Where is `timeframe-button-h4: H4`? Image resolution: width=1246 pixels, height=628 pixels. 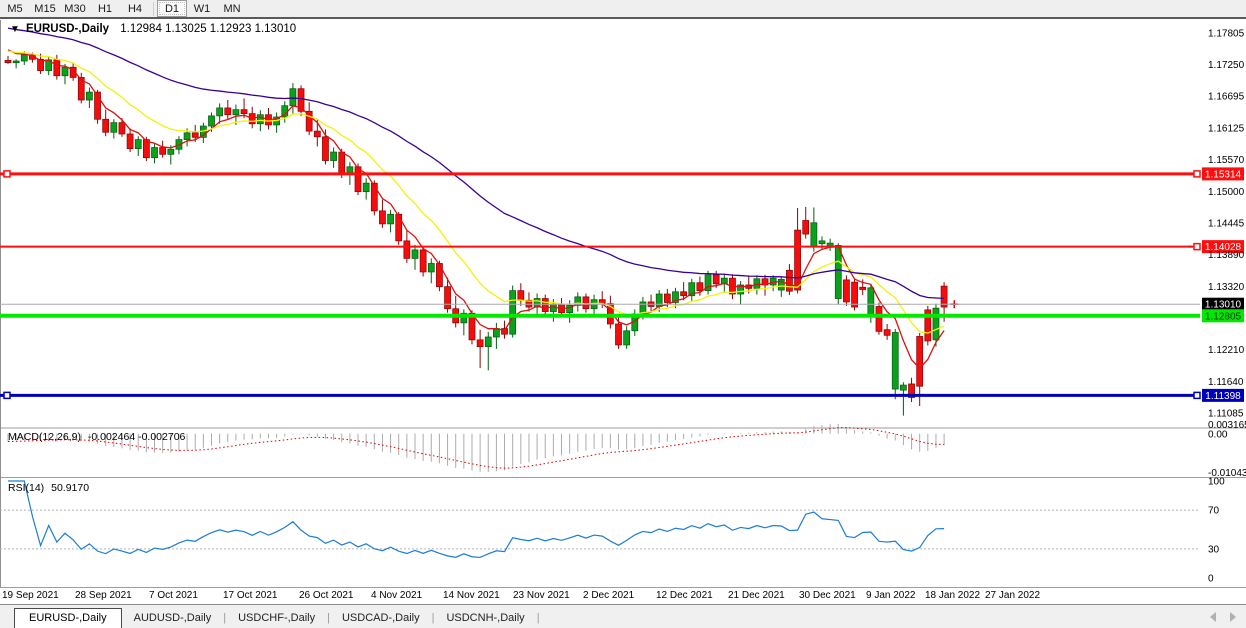
timeframe-button-h4: H4 is located at coordinates (135, 8).